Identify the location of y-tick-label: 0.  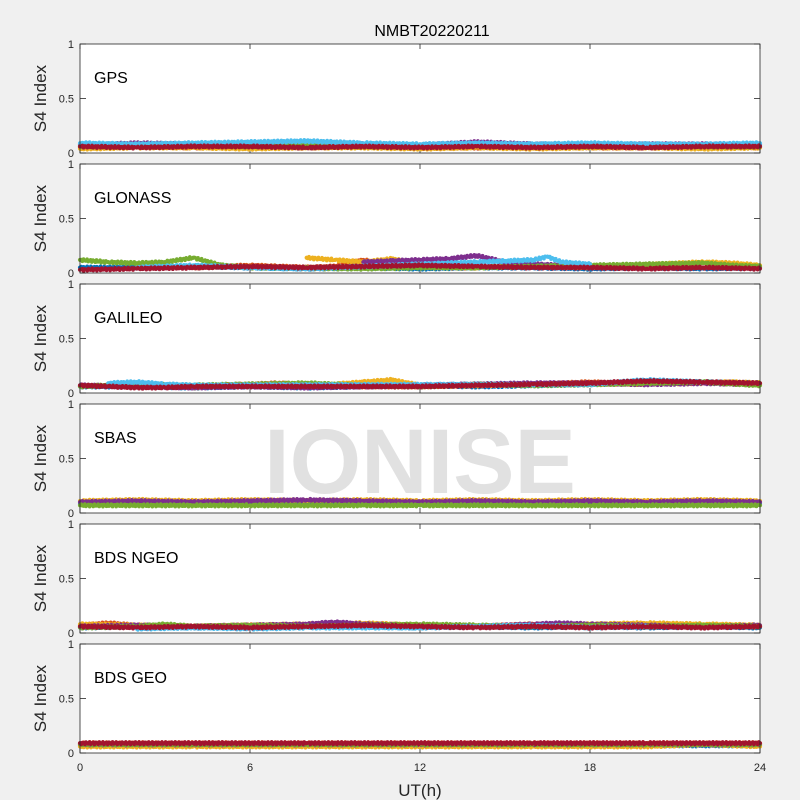
(71, 154).